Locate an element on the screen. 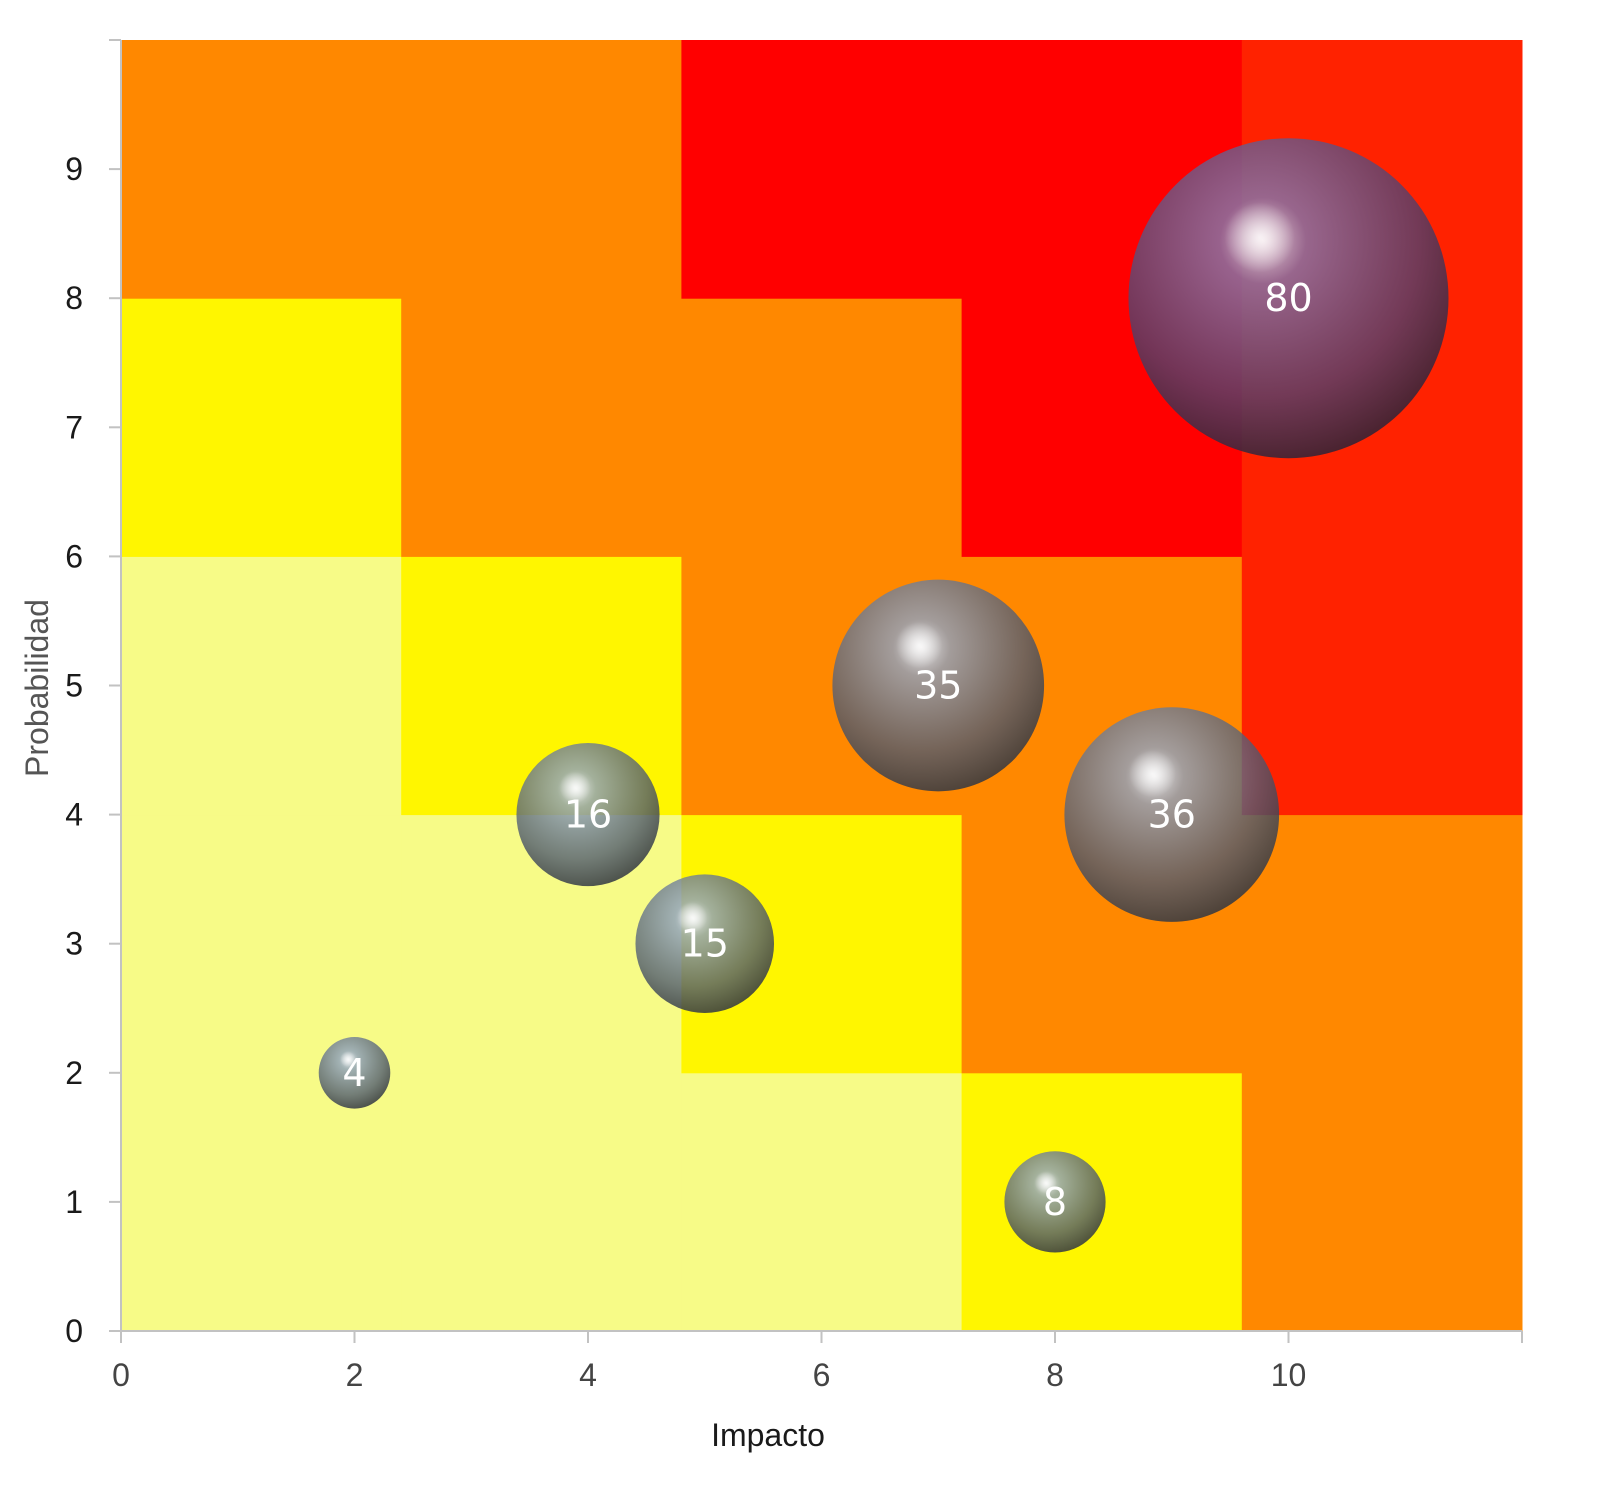  bubble: 16 is located at coordinates (588, 815).